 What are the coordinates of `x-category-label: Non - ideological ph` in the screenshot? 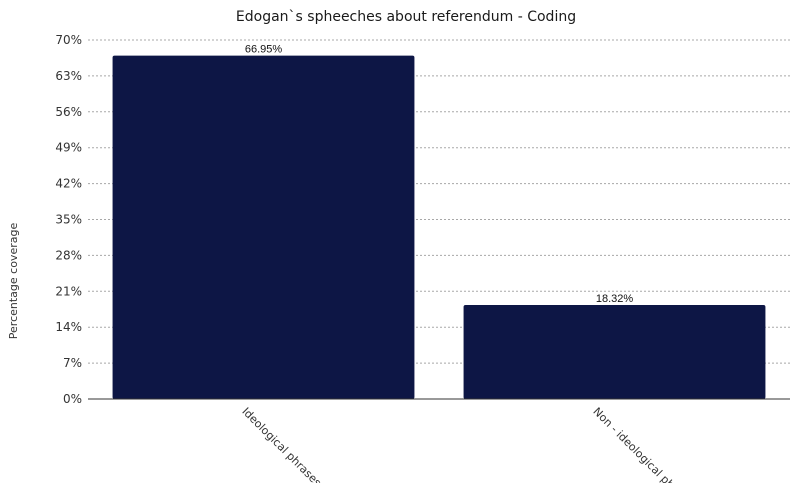 It's located at (633, 444).